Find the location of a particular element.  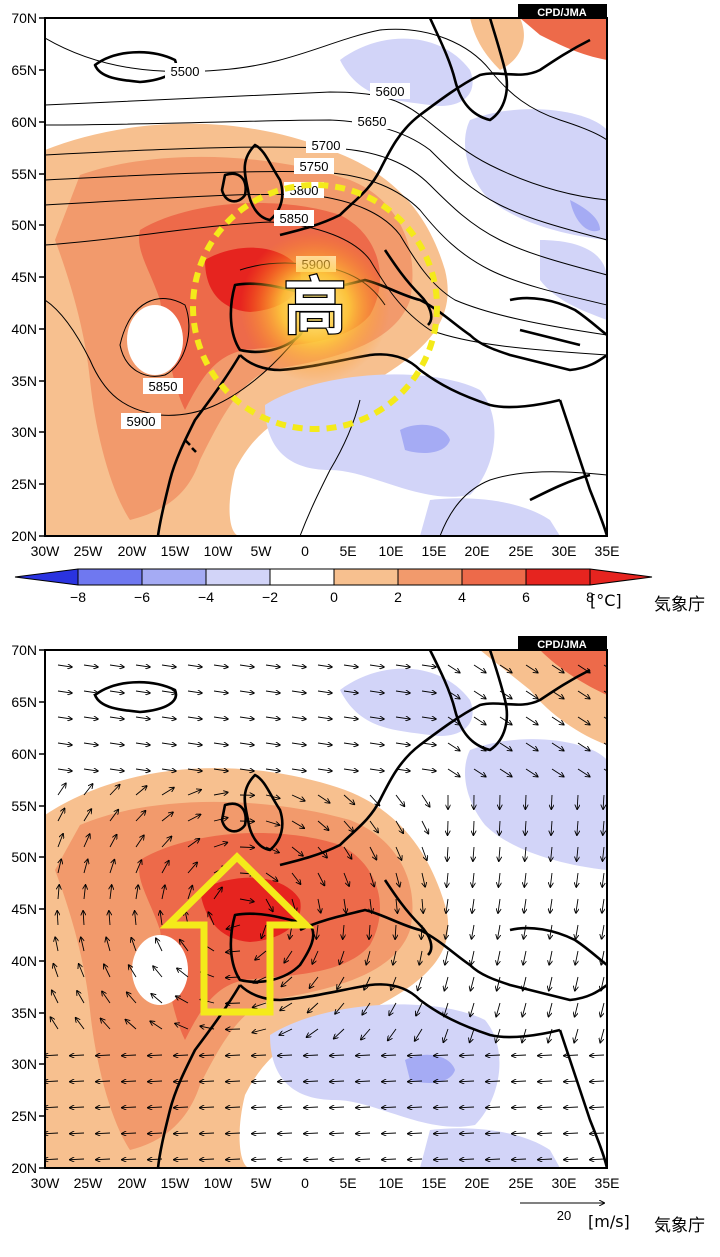

contour-label: 5700 is located at coordinates (326, 145).